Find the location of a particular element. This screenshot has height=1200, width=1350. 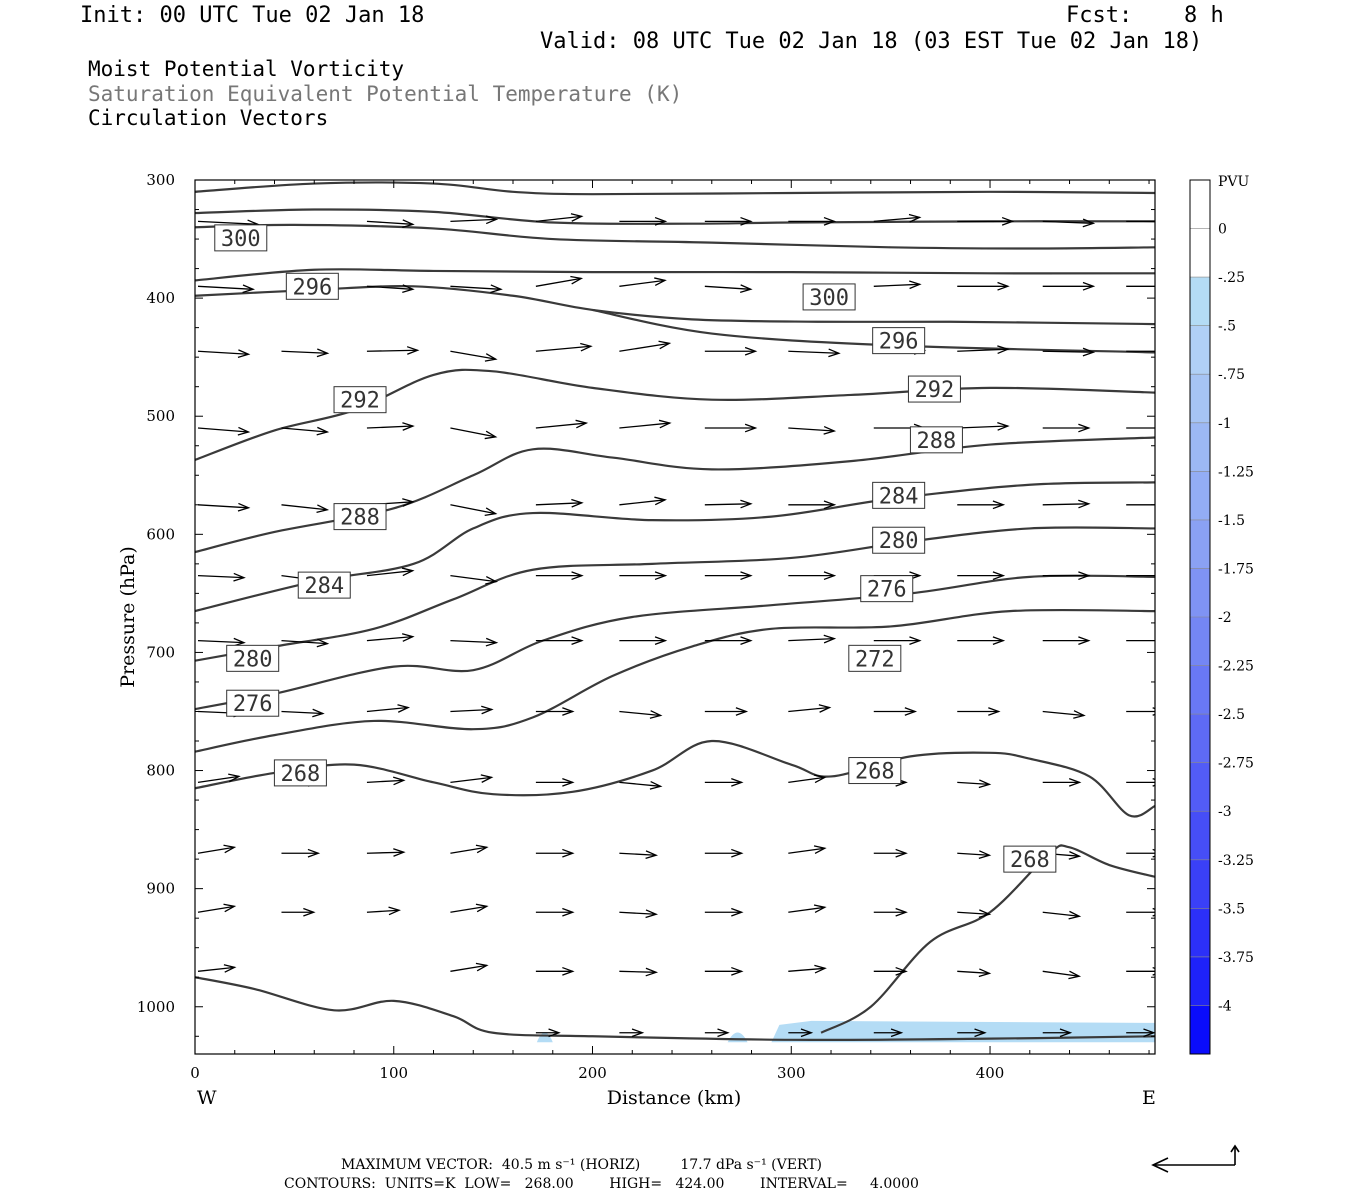

contour-label: 280 is located at coordinates (899, 541).